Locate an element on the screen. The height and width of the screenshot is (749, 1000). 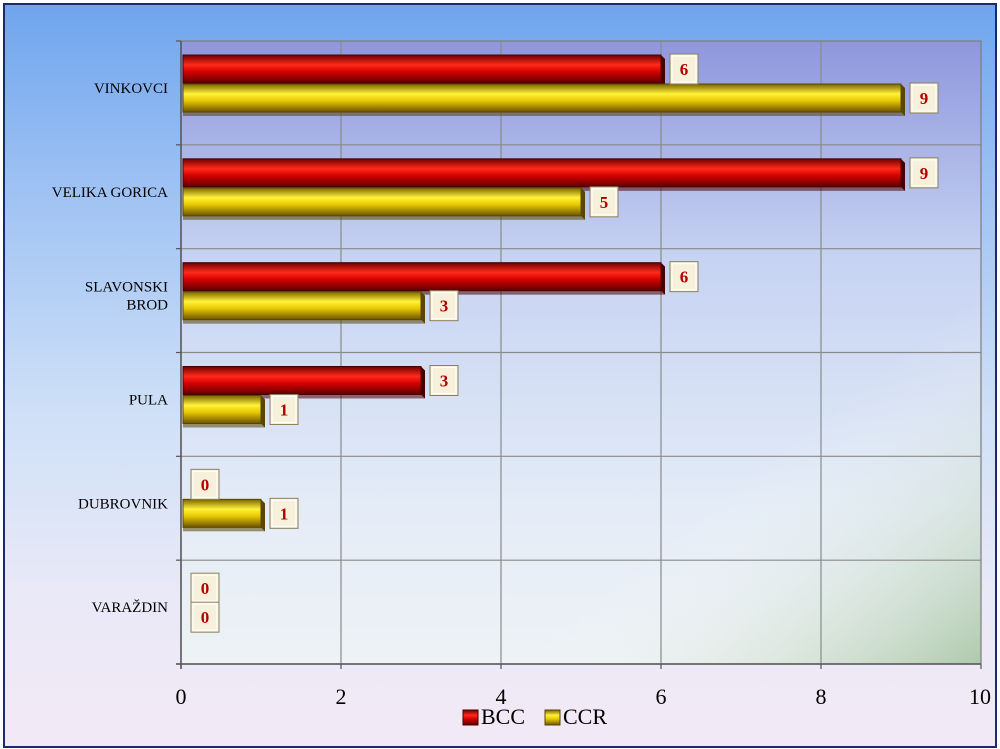
legend-swatch-ccr is located at coordinates (552, 717).